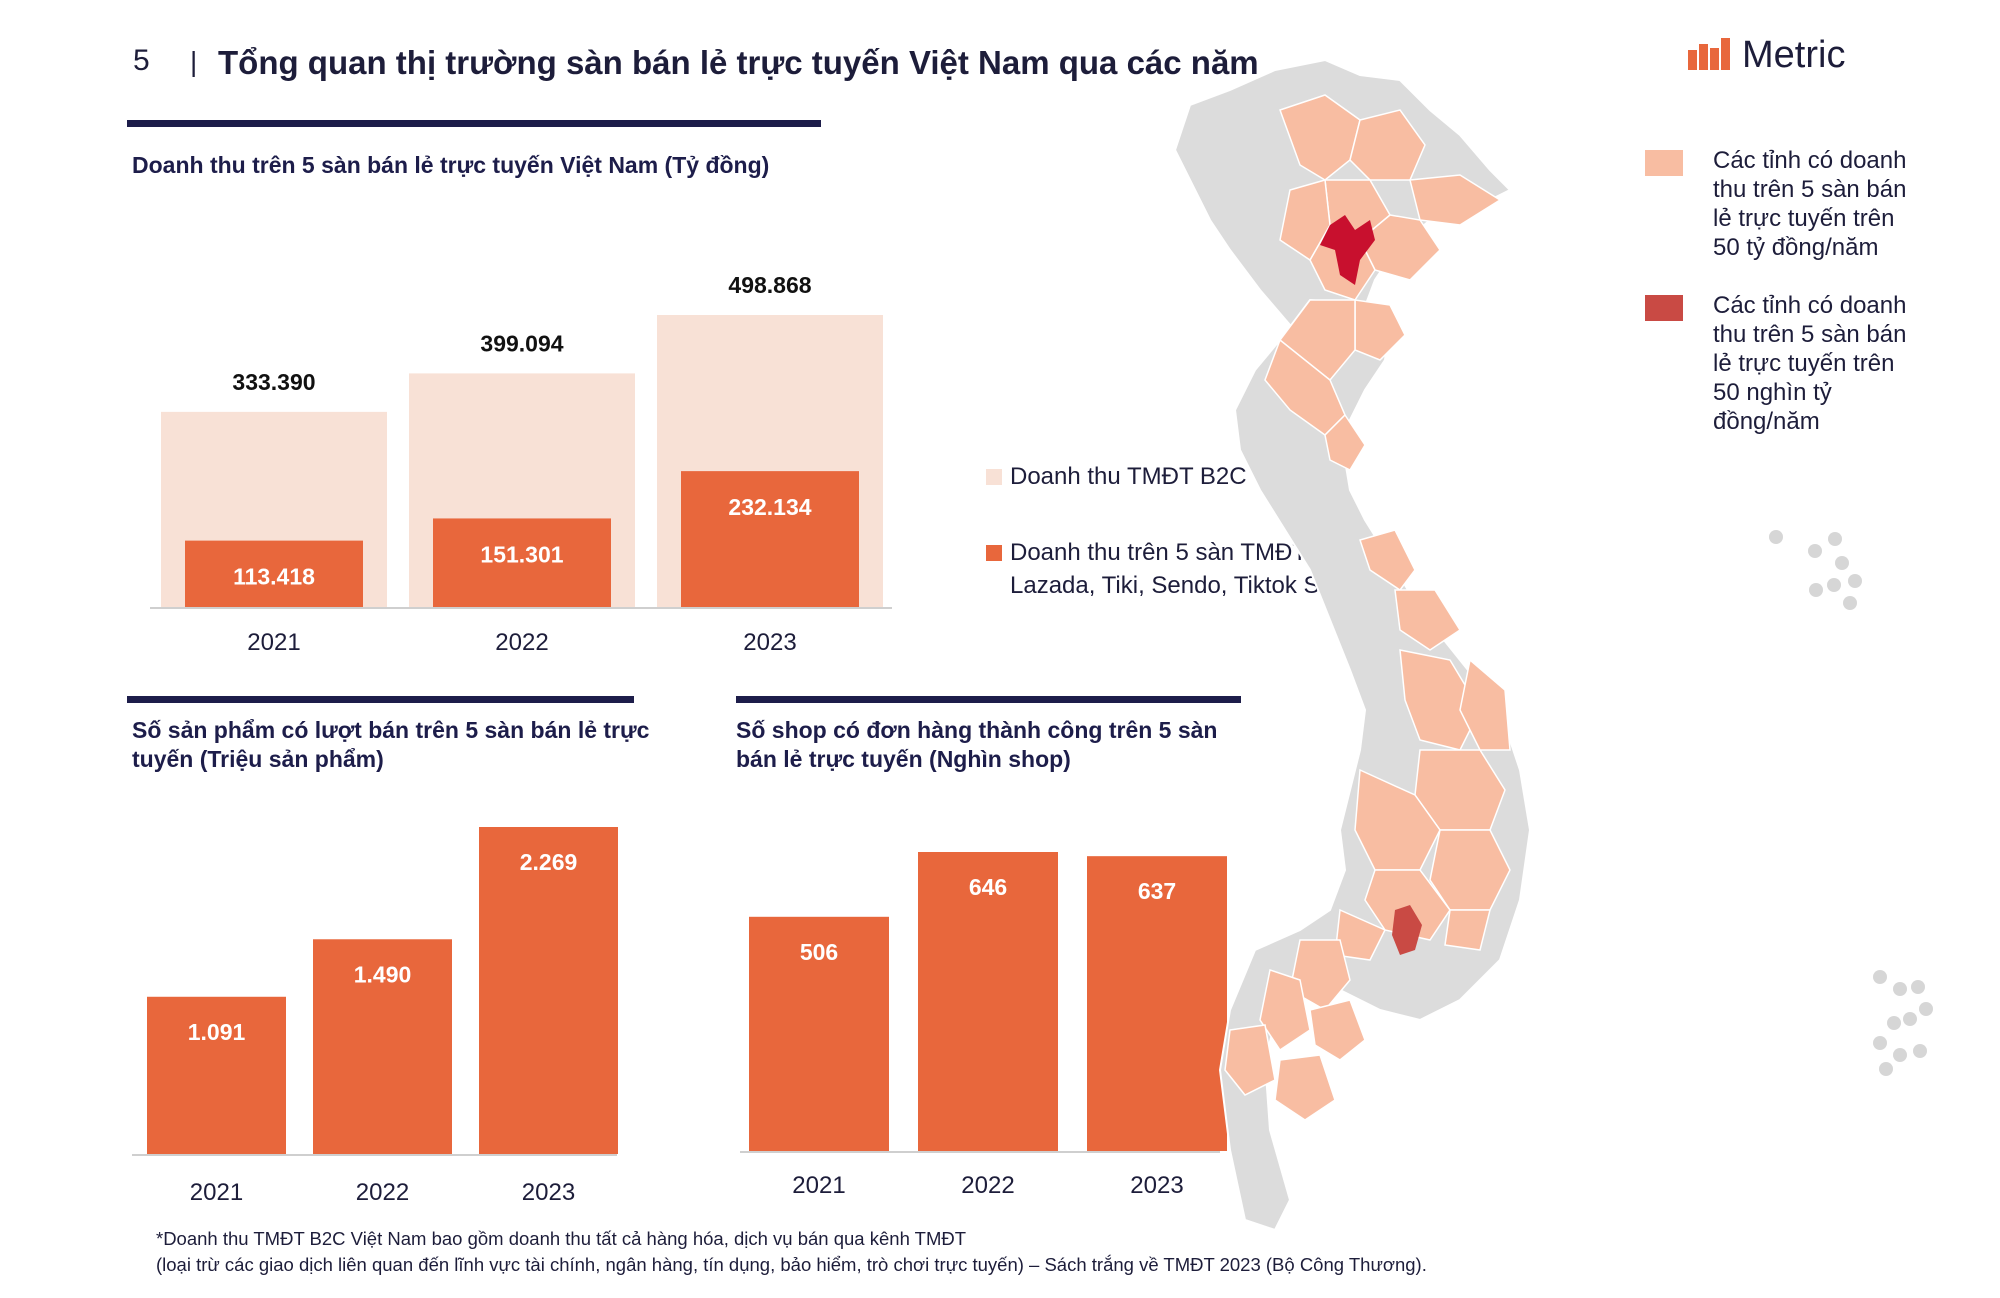 The image size is (2000, 1298). I want to click on page-number: 5, so click(141, 60).